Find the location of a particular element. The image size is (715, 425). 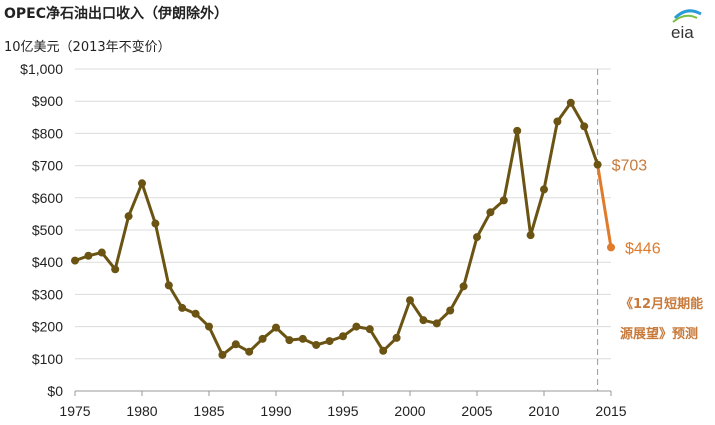

forecast-note-line2: 源展望》预测 is located at coordinates (659, 334).